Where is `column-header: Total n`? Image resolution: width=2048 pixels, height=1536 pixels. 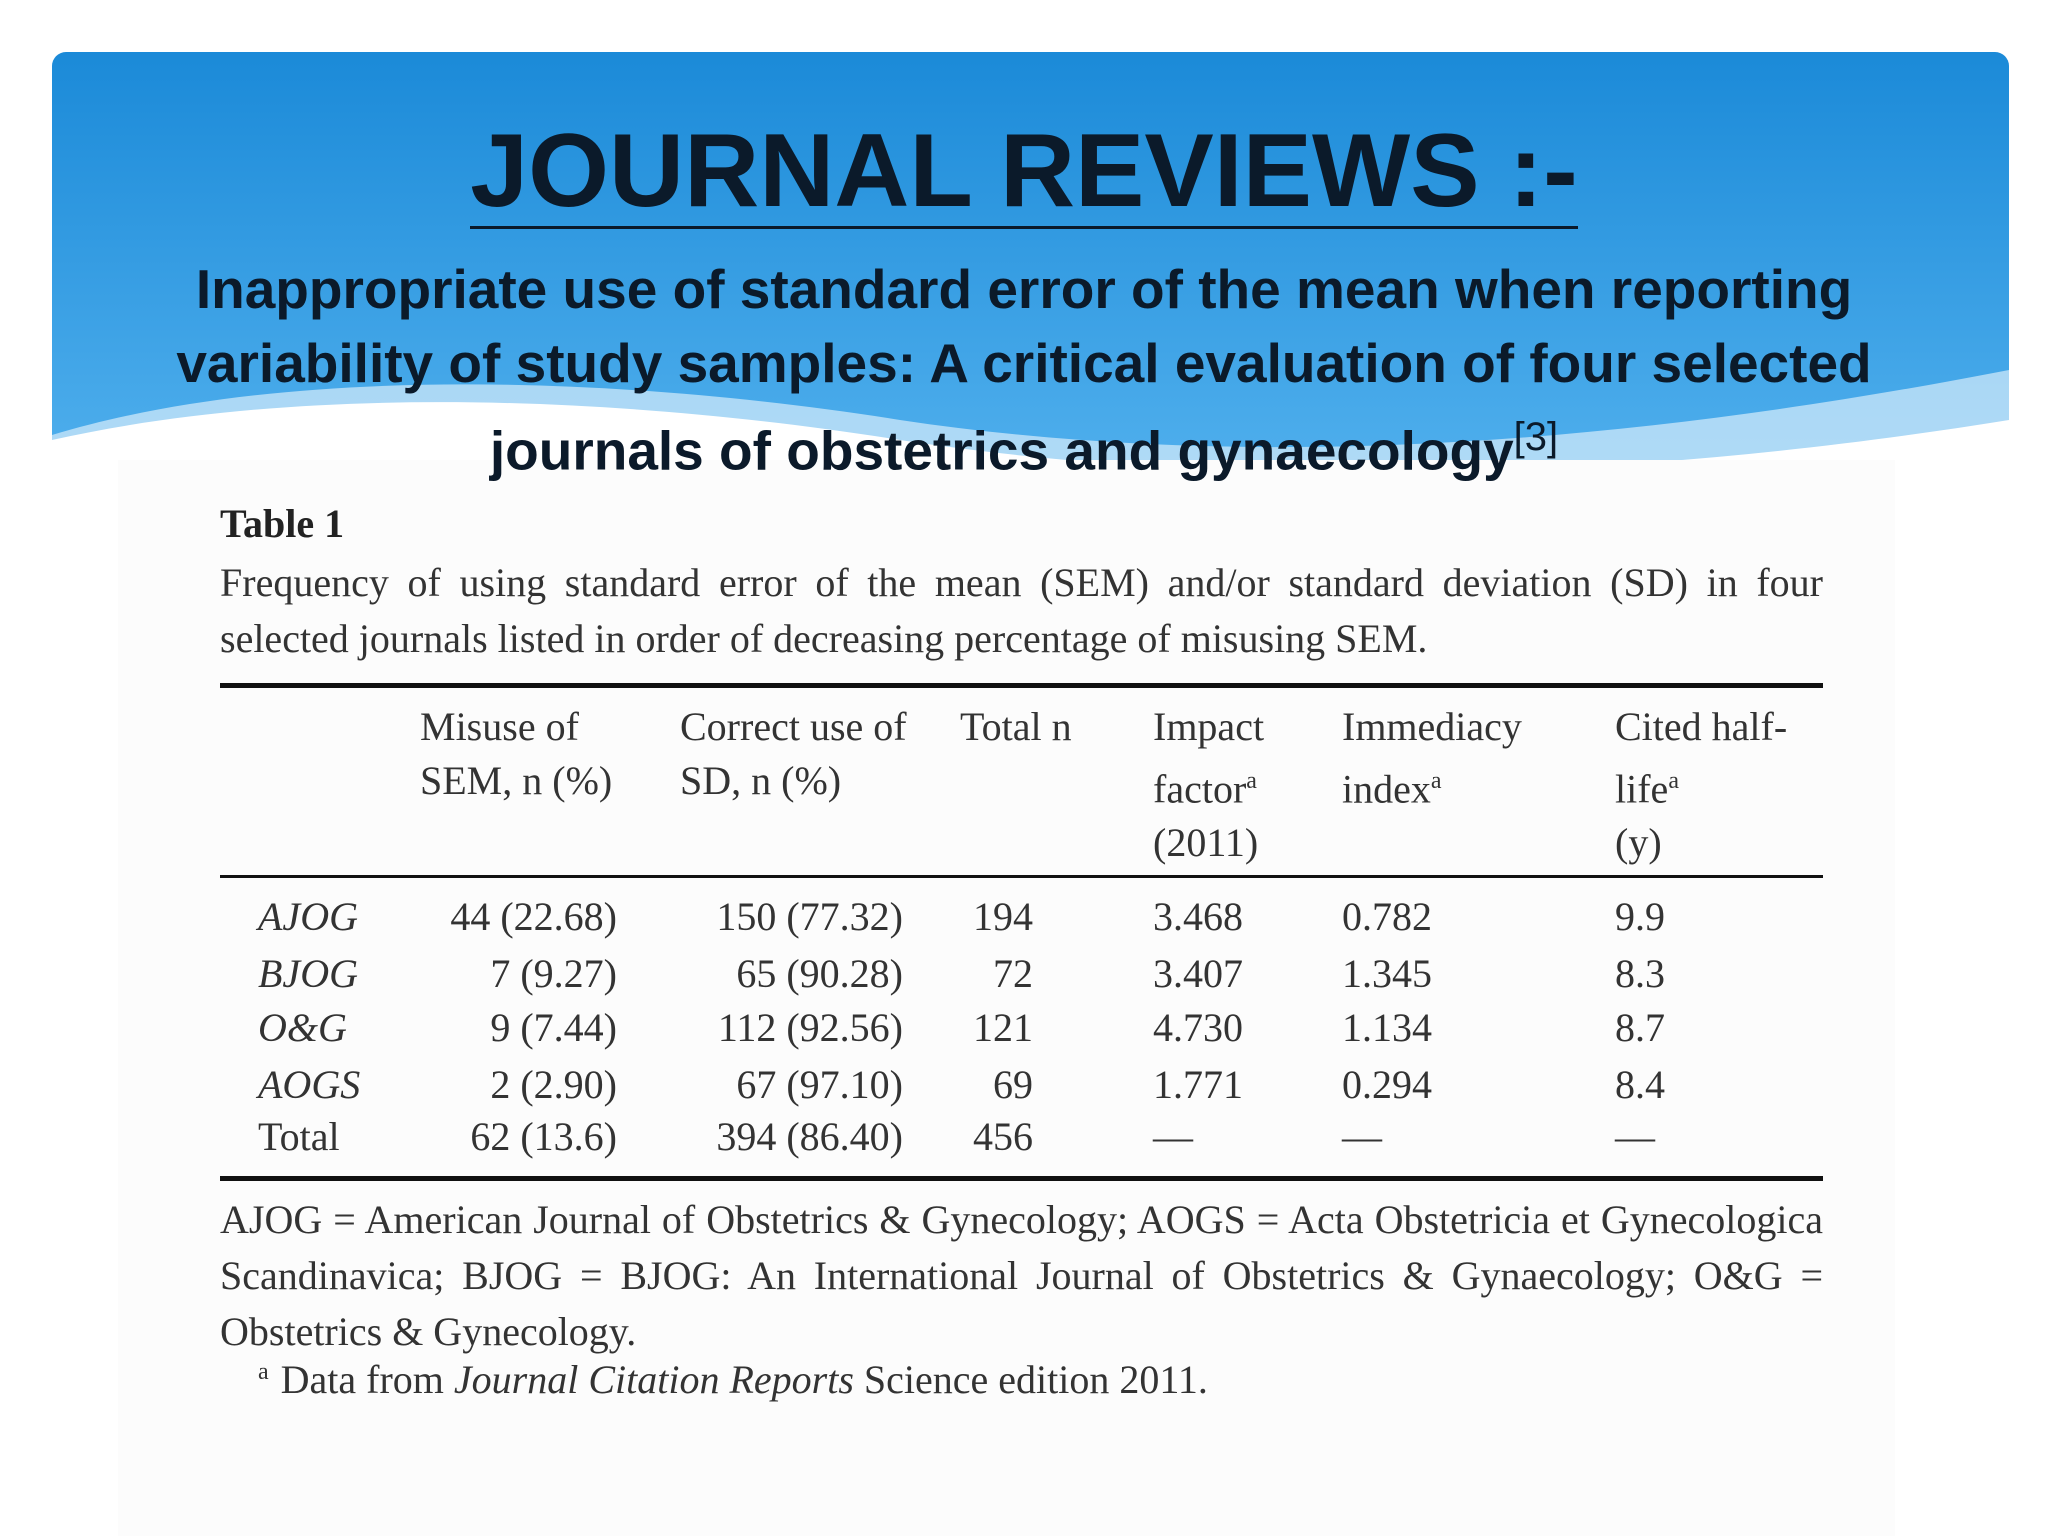
column-header: Total n is located at coordinates (1035, 727).